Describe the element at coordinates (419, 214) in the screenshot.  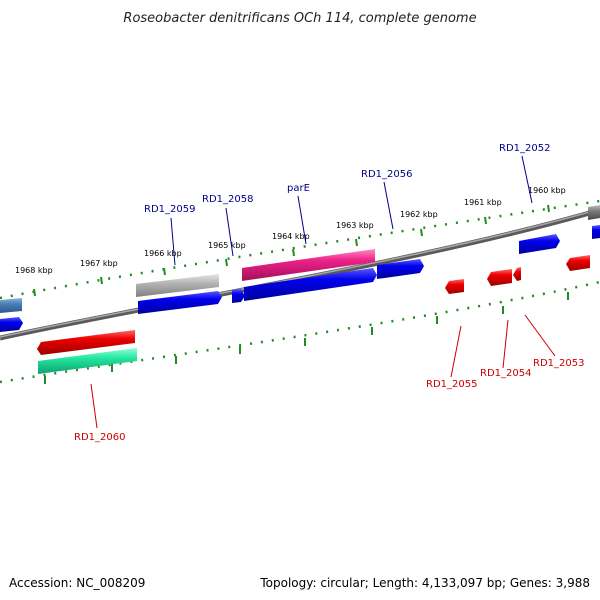
I see `tick-label: 1962 kbp` at that location.